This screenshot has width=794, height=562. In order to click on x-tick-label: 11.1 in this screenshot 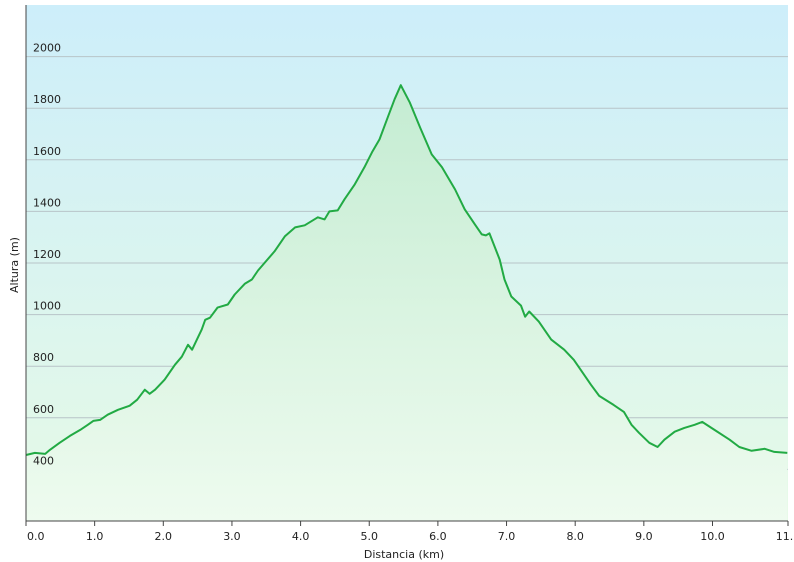, I will do `click(785, 536)`.